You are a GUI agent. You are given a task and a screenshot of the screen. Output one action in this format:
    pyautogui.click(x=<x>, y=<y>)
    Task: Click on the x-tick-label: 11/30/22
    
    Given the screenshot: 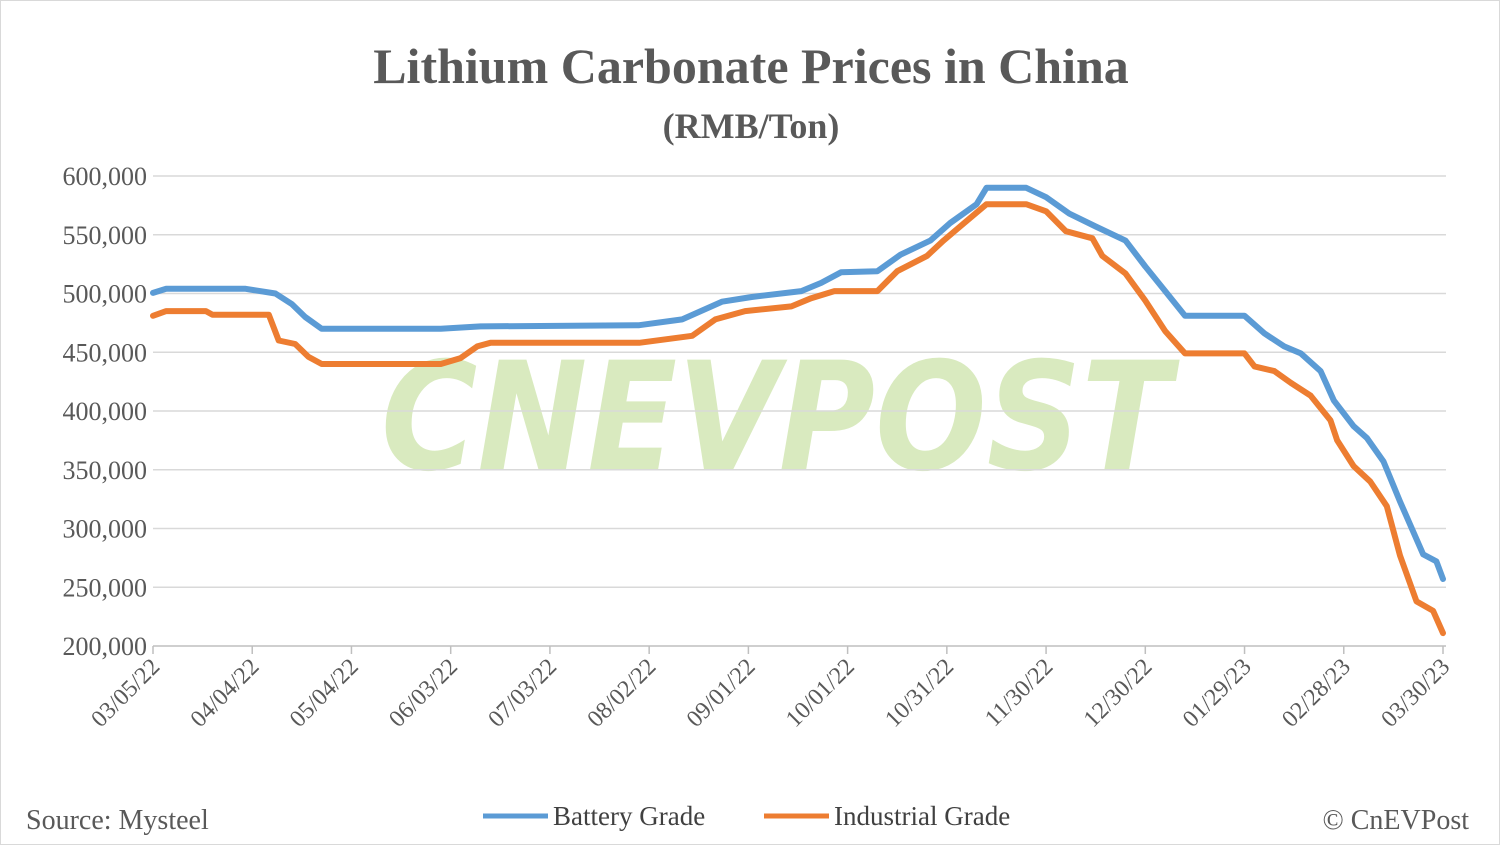 What is the action you would take?
    pyautogui.click(x=1019, y=693)
    